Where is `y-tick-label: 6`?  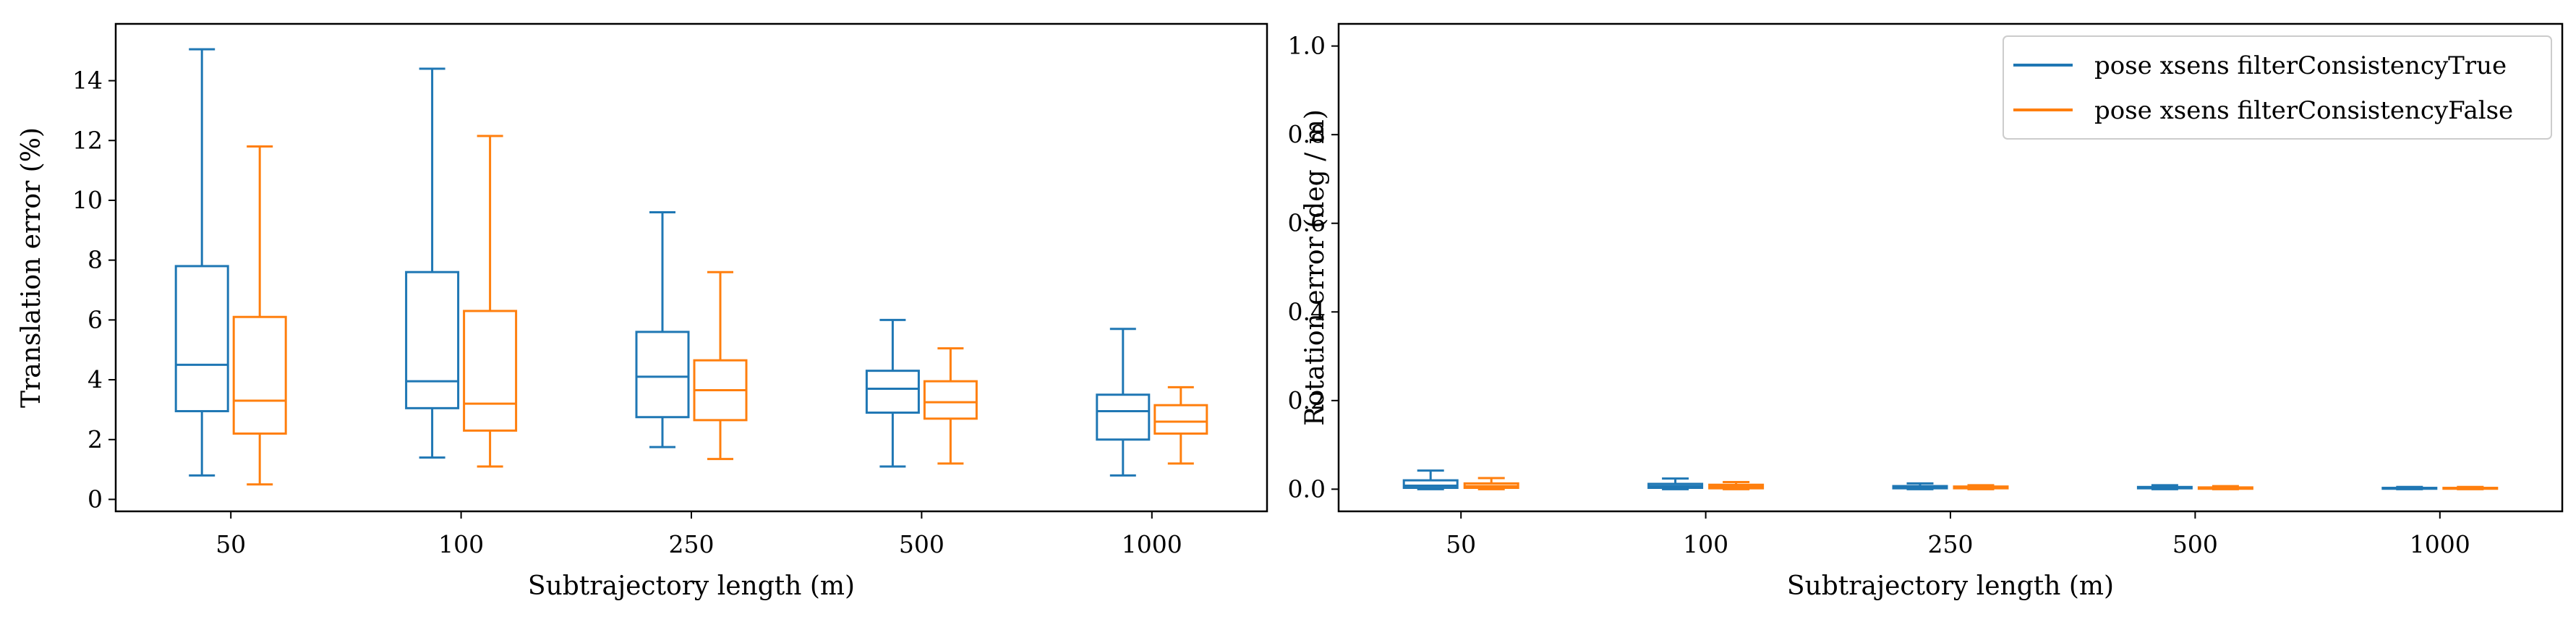 y-tick-label: 6 is located at coordinates (95, 319).